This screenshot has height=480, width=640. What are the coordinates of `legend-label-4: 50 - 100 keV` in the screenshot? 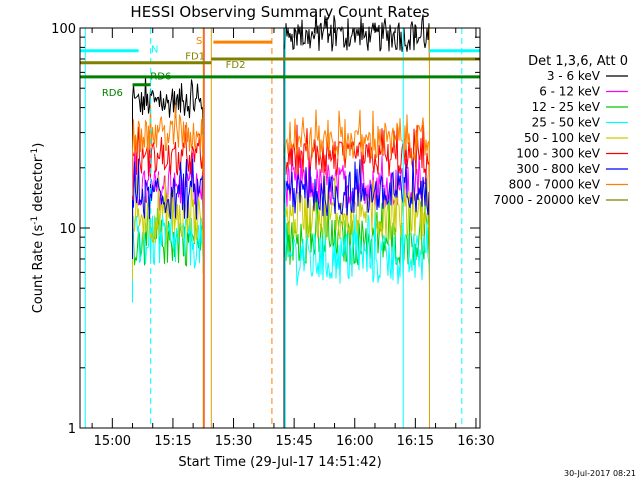 It's located at (562, 138).